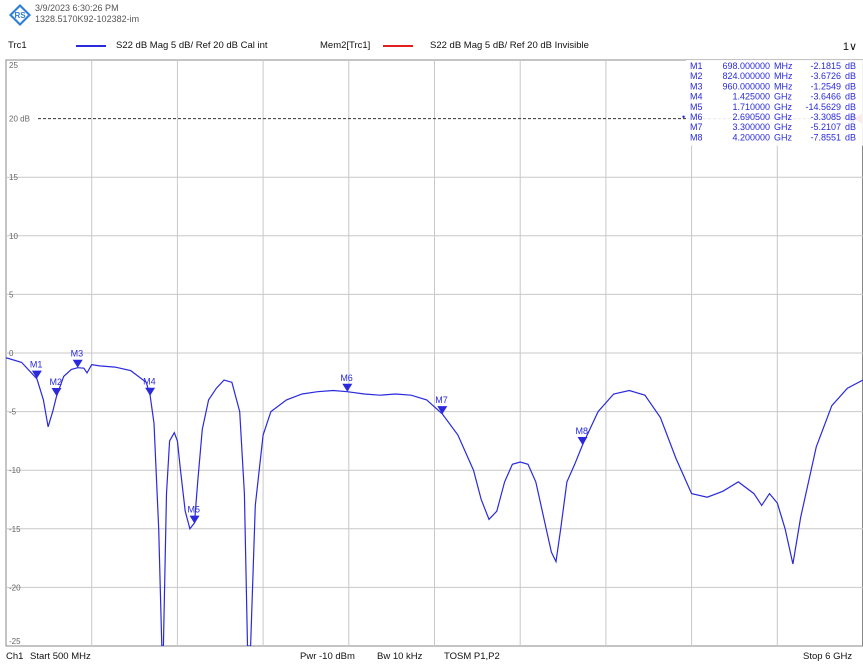 The height and width of the screenshot is (667, 863). What do you see at coordinates (15, 587) in the screenshot?
I see `y-tick-label: -20` at bounding box center [15, 587].